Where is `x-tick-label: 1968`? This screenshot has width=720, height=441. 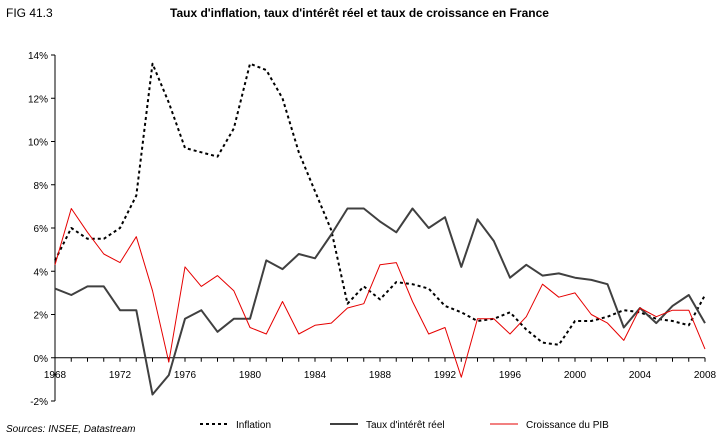 x-tick-label: 1968 is located at coordinates (55, 375).